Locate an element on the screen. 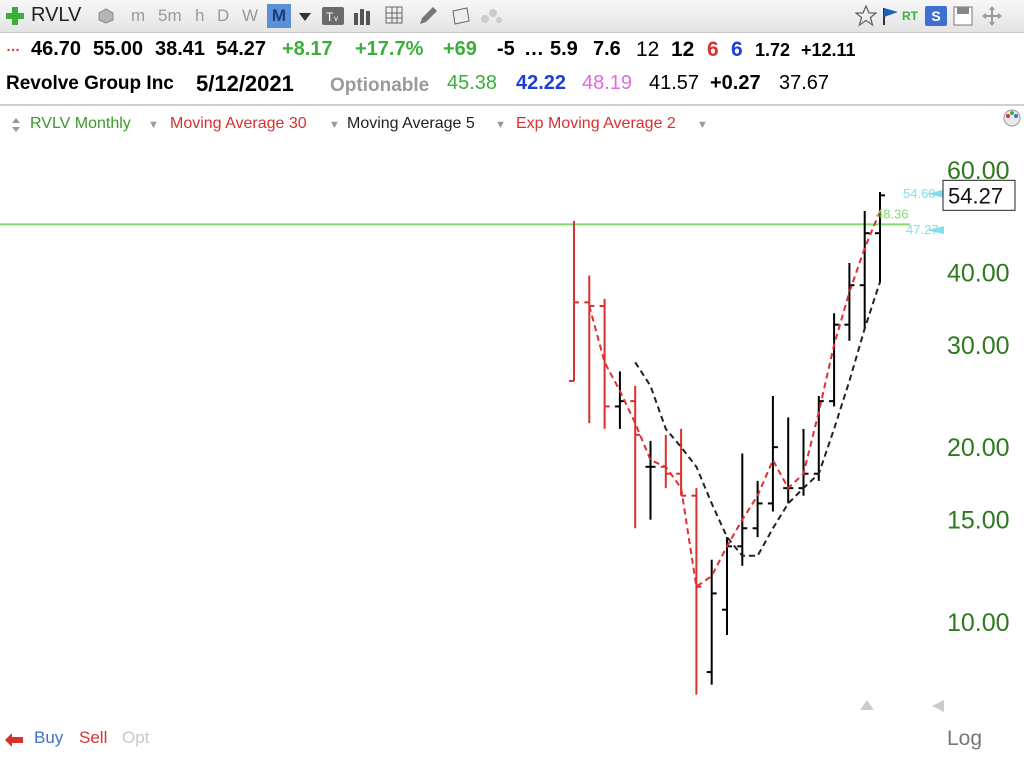 The height and width of the screenshot is (764, 1024). ema2-line is located at coordinates (734, 399).